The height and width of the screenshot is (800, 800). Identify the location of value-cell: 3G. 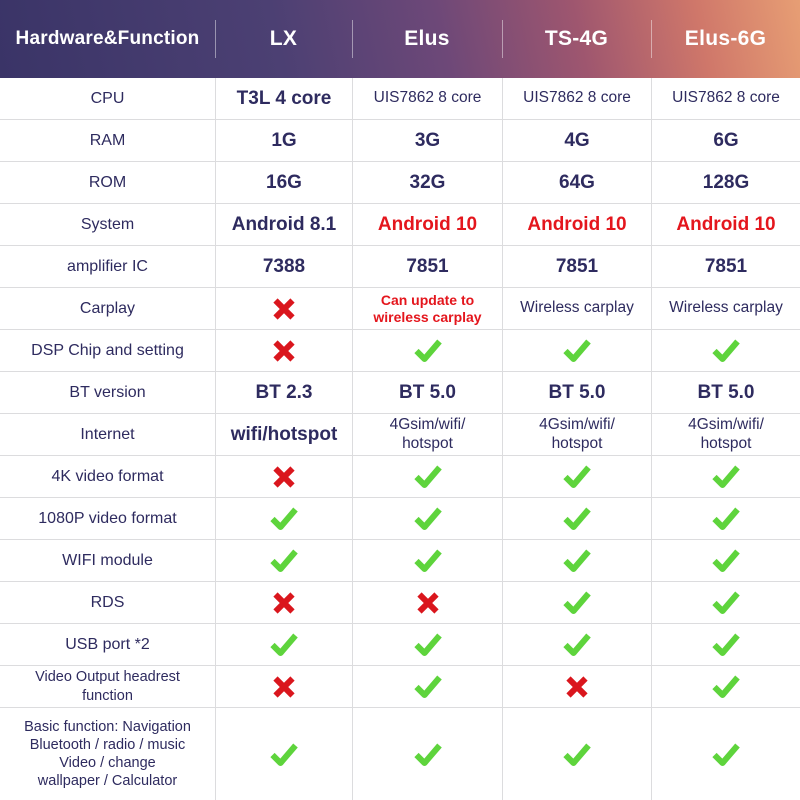
(427, 140).